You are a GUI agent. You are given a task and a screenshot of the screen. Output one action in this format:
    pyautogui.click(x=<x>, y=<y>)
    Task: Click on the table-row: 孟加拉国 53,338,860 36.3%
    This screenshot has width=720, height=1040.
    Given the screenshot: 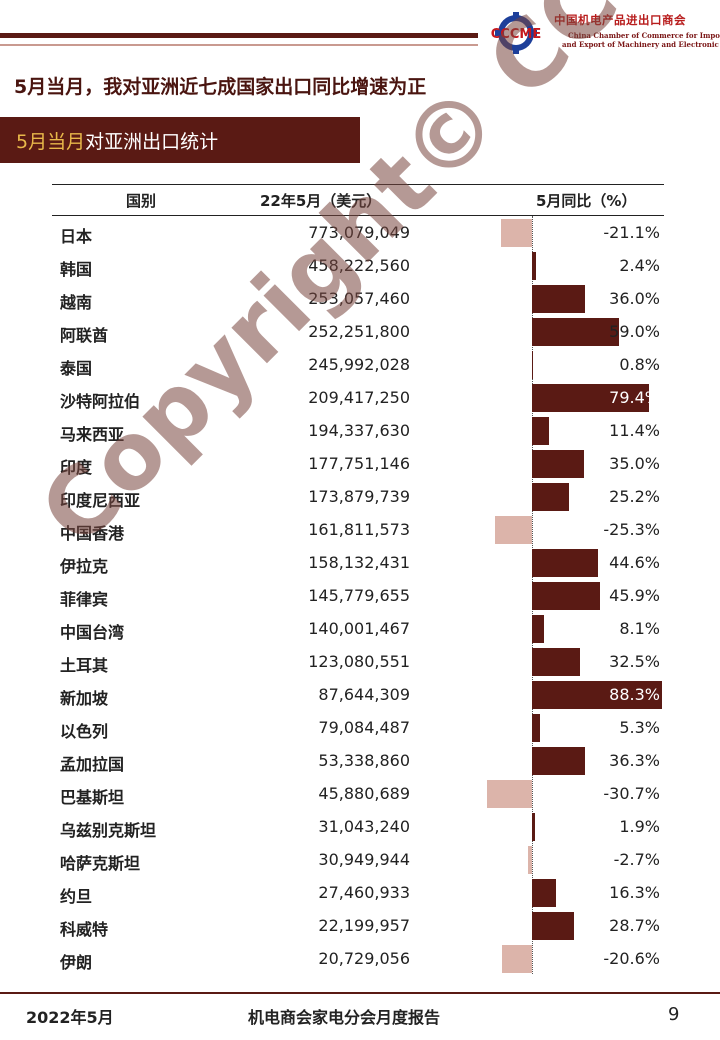 What is the action you would take?
    pyautogui.click(x=358, y=761)
    